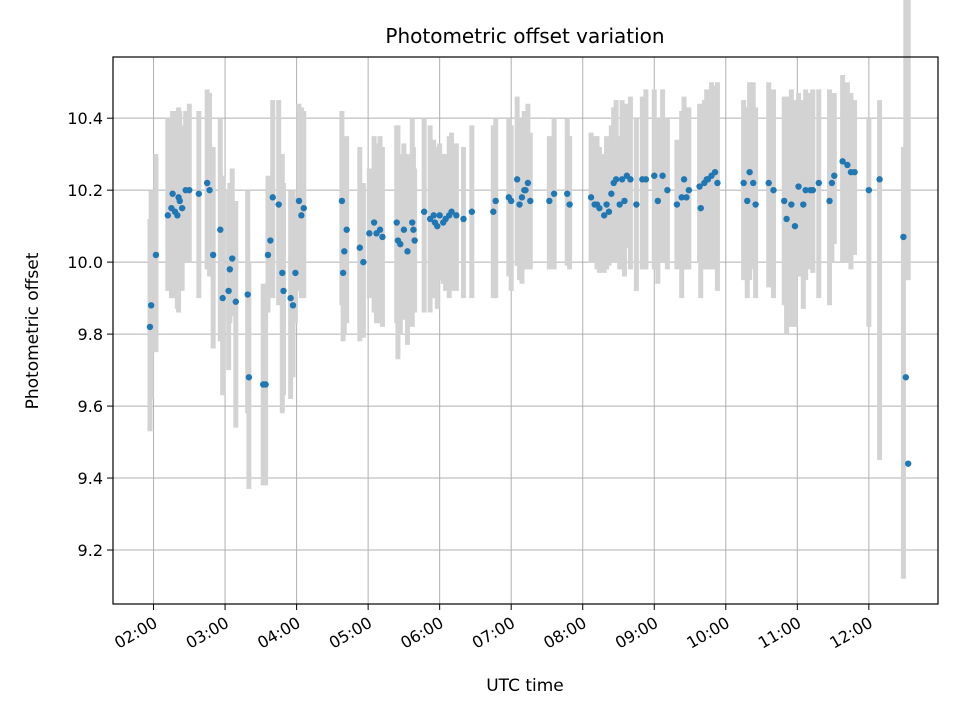 The width and height of the screenshot is (960, 720). I want to click on y-tick-label: 10.4, so click(85, 118).